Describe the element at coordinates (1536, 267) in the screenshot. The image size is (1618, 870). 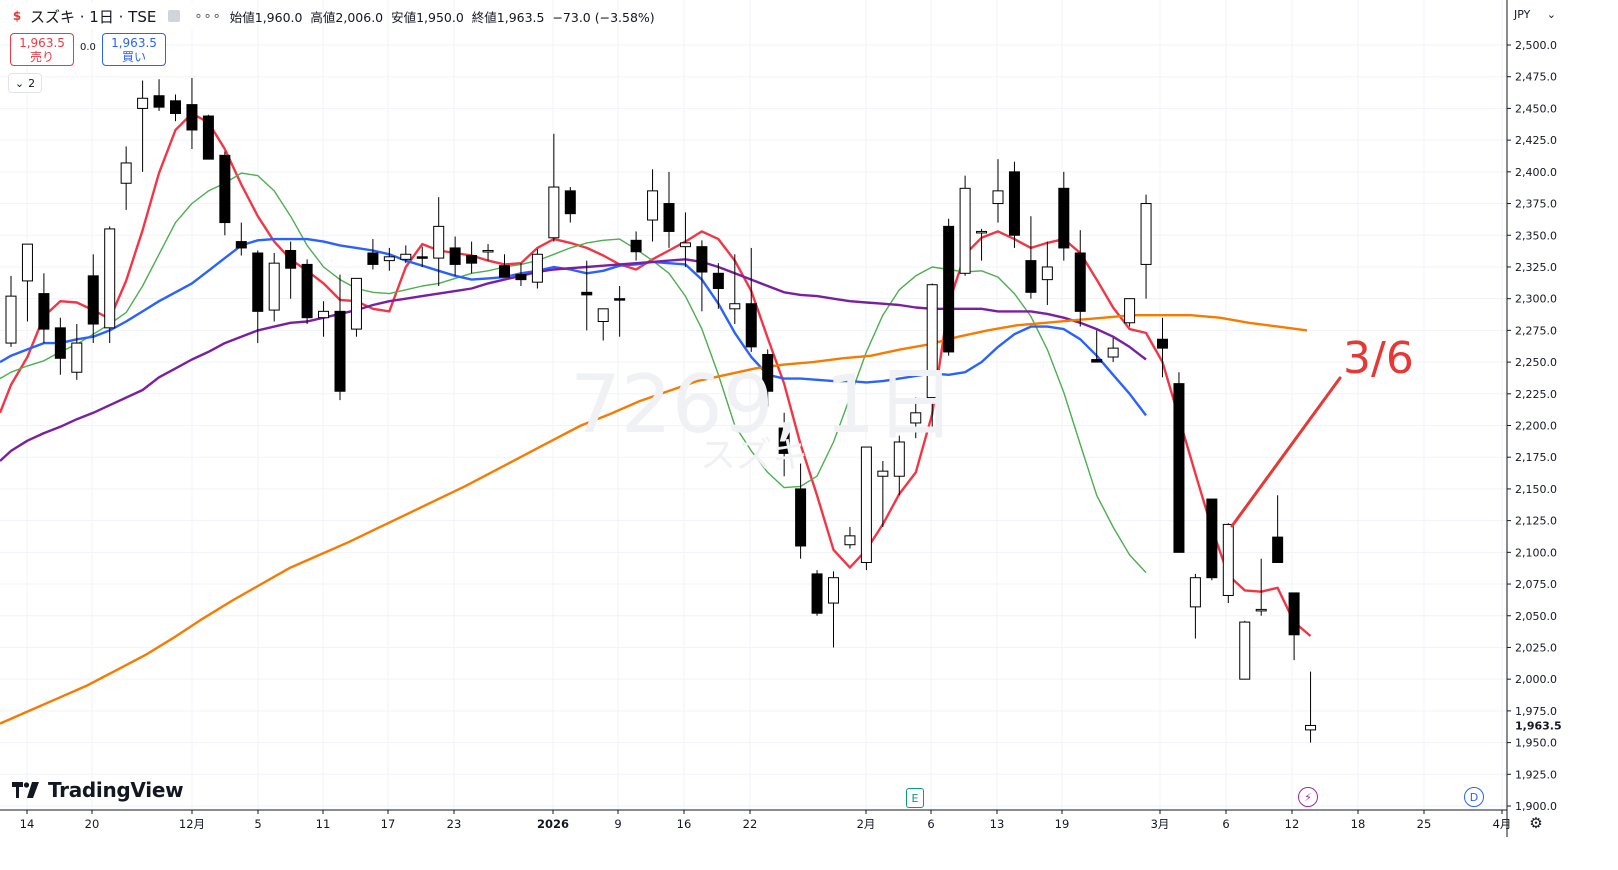
I see `price-tick-label: 2,325.0` at that location.